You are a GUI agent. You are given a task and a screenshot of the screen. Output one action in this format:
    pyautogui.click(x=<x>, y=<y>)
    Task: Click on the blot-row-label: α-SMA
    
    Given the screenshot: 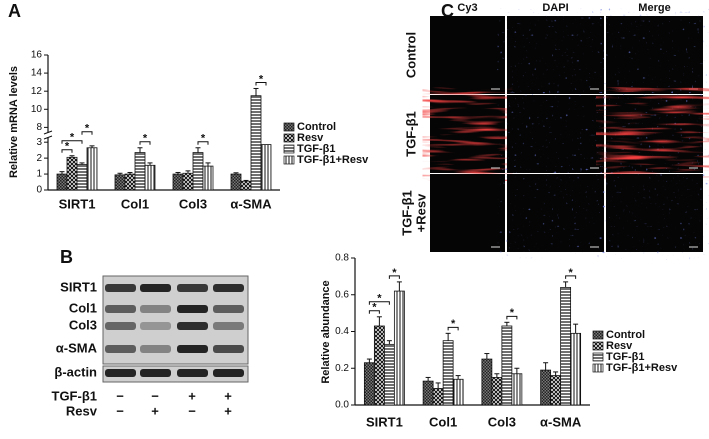 What is the action you would take?
    pyautogui.click(x=77, y=347)
    